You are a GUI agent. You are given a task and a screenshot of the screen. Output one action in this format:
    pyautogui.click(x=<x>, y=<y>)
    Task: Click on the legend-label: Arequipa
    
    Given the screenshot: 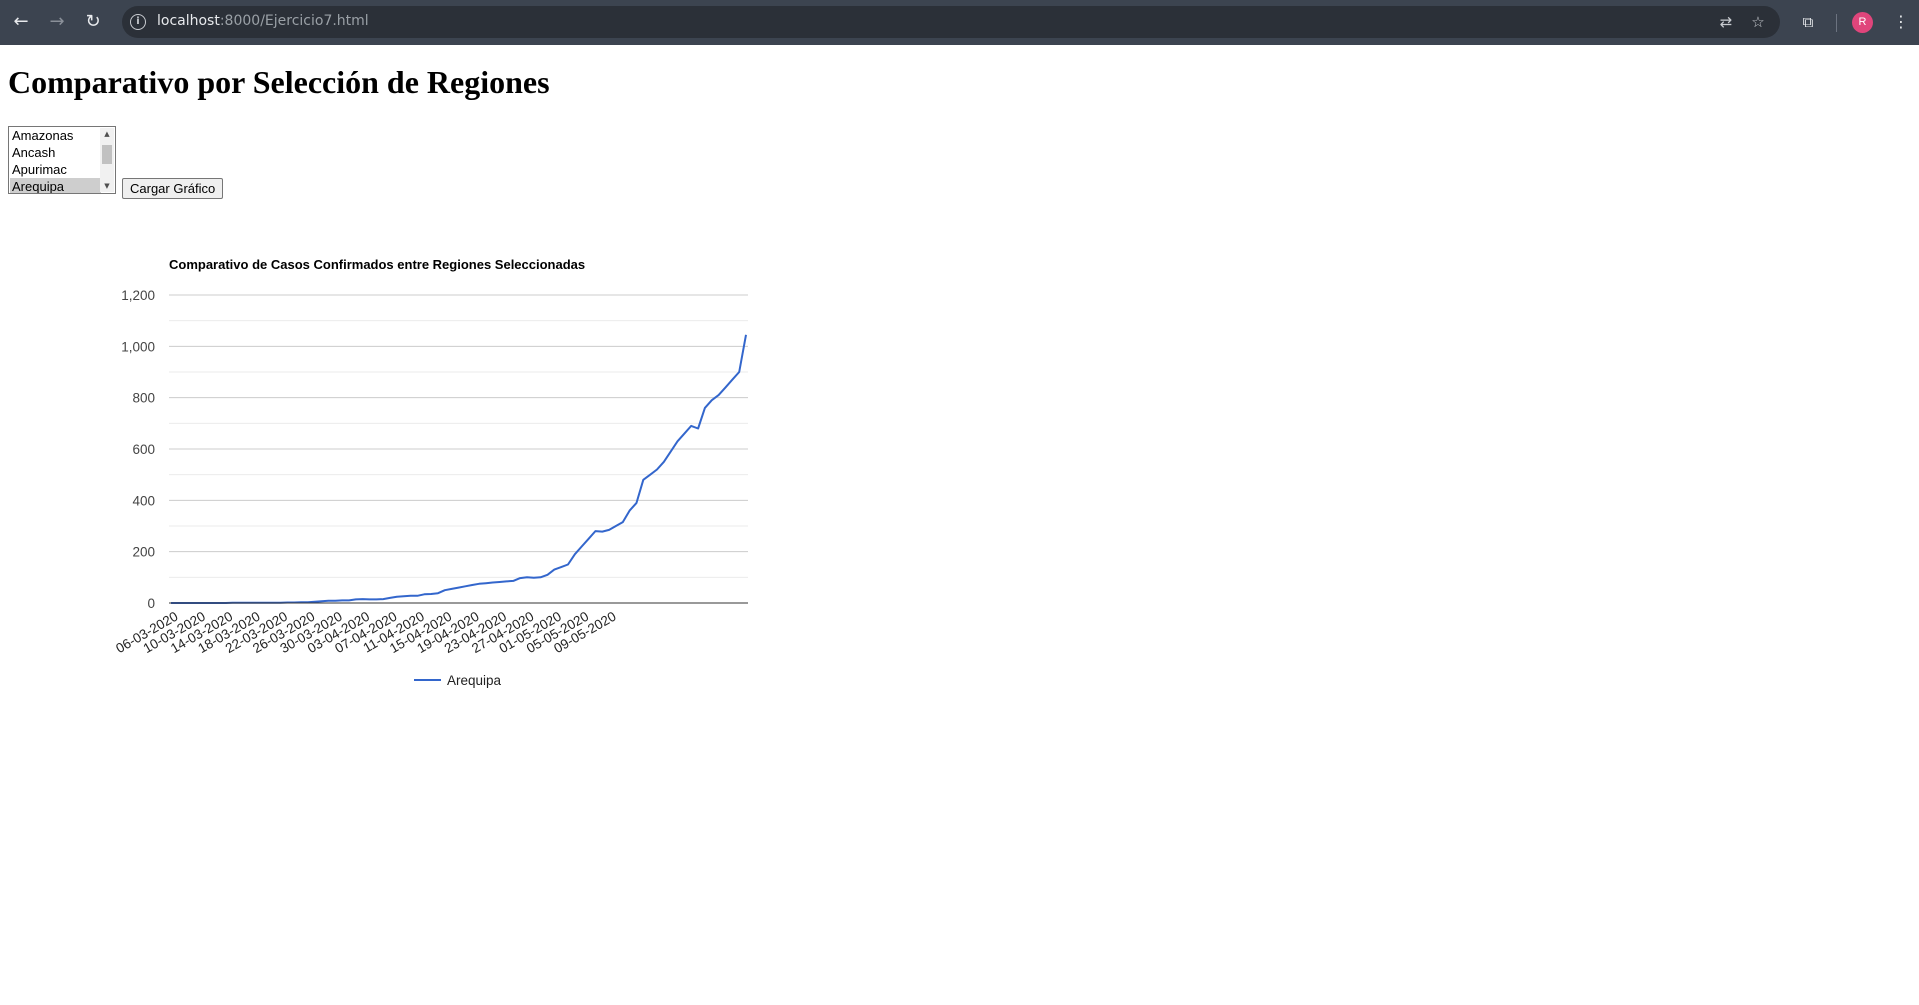 What is the action you would take?
    pyautogui.click(x=474, y=680)
    